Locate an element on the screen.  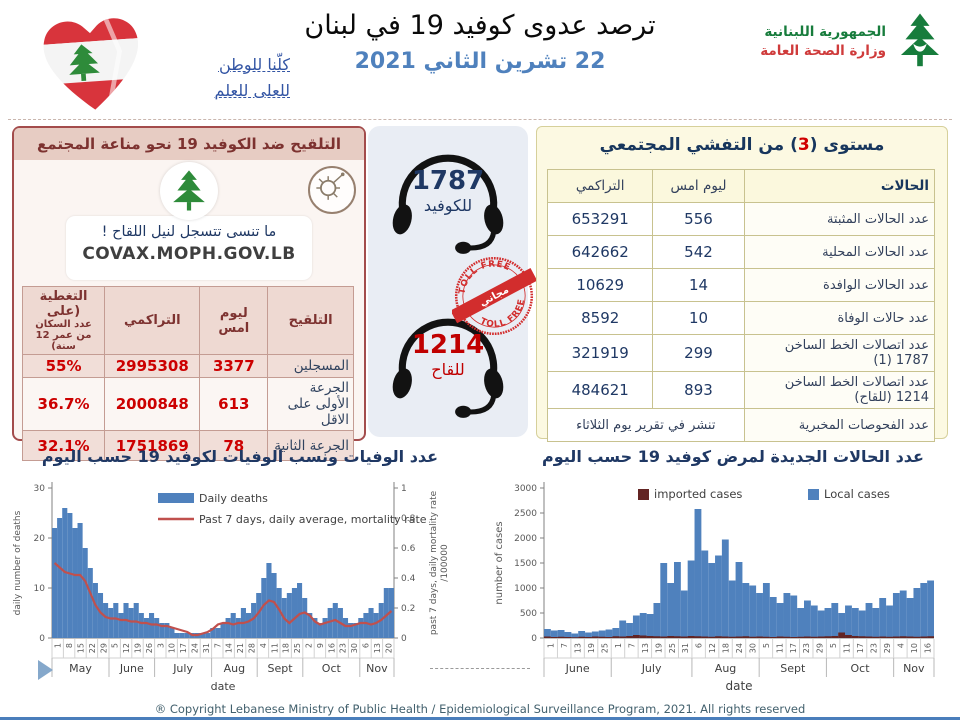
vaccine-hotline-label: للقاح is located at coordinates (448, 369).